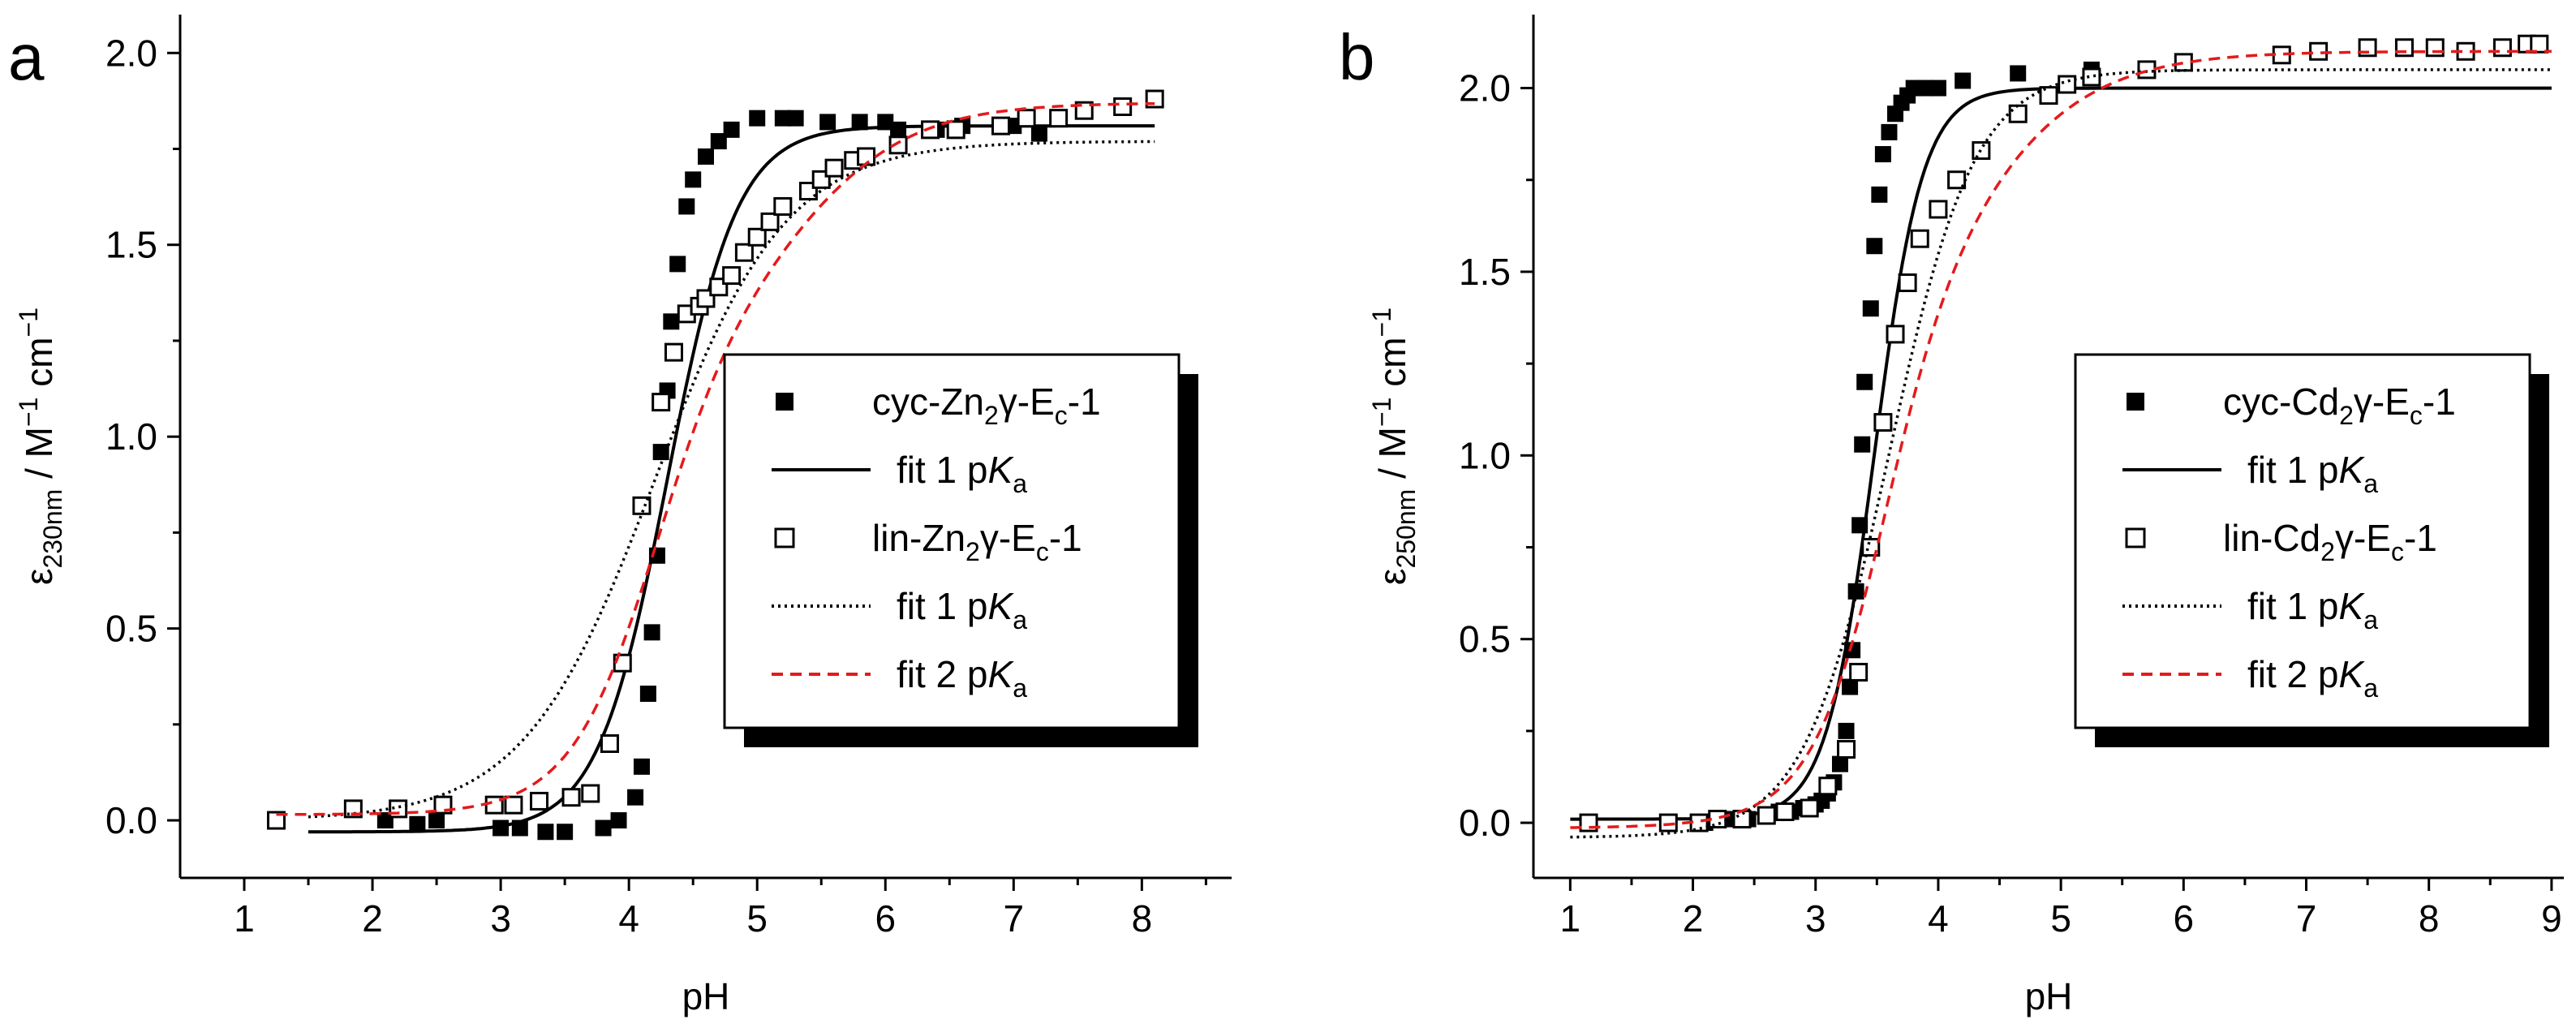  I want to click on x-tick-label: 6, so click(2184, 919).